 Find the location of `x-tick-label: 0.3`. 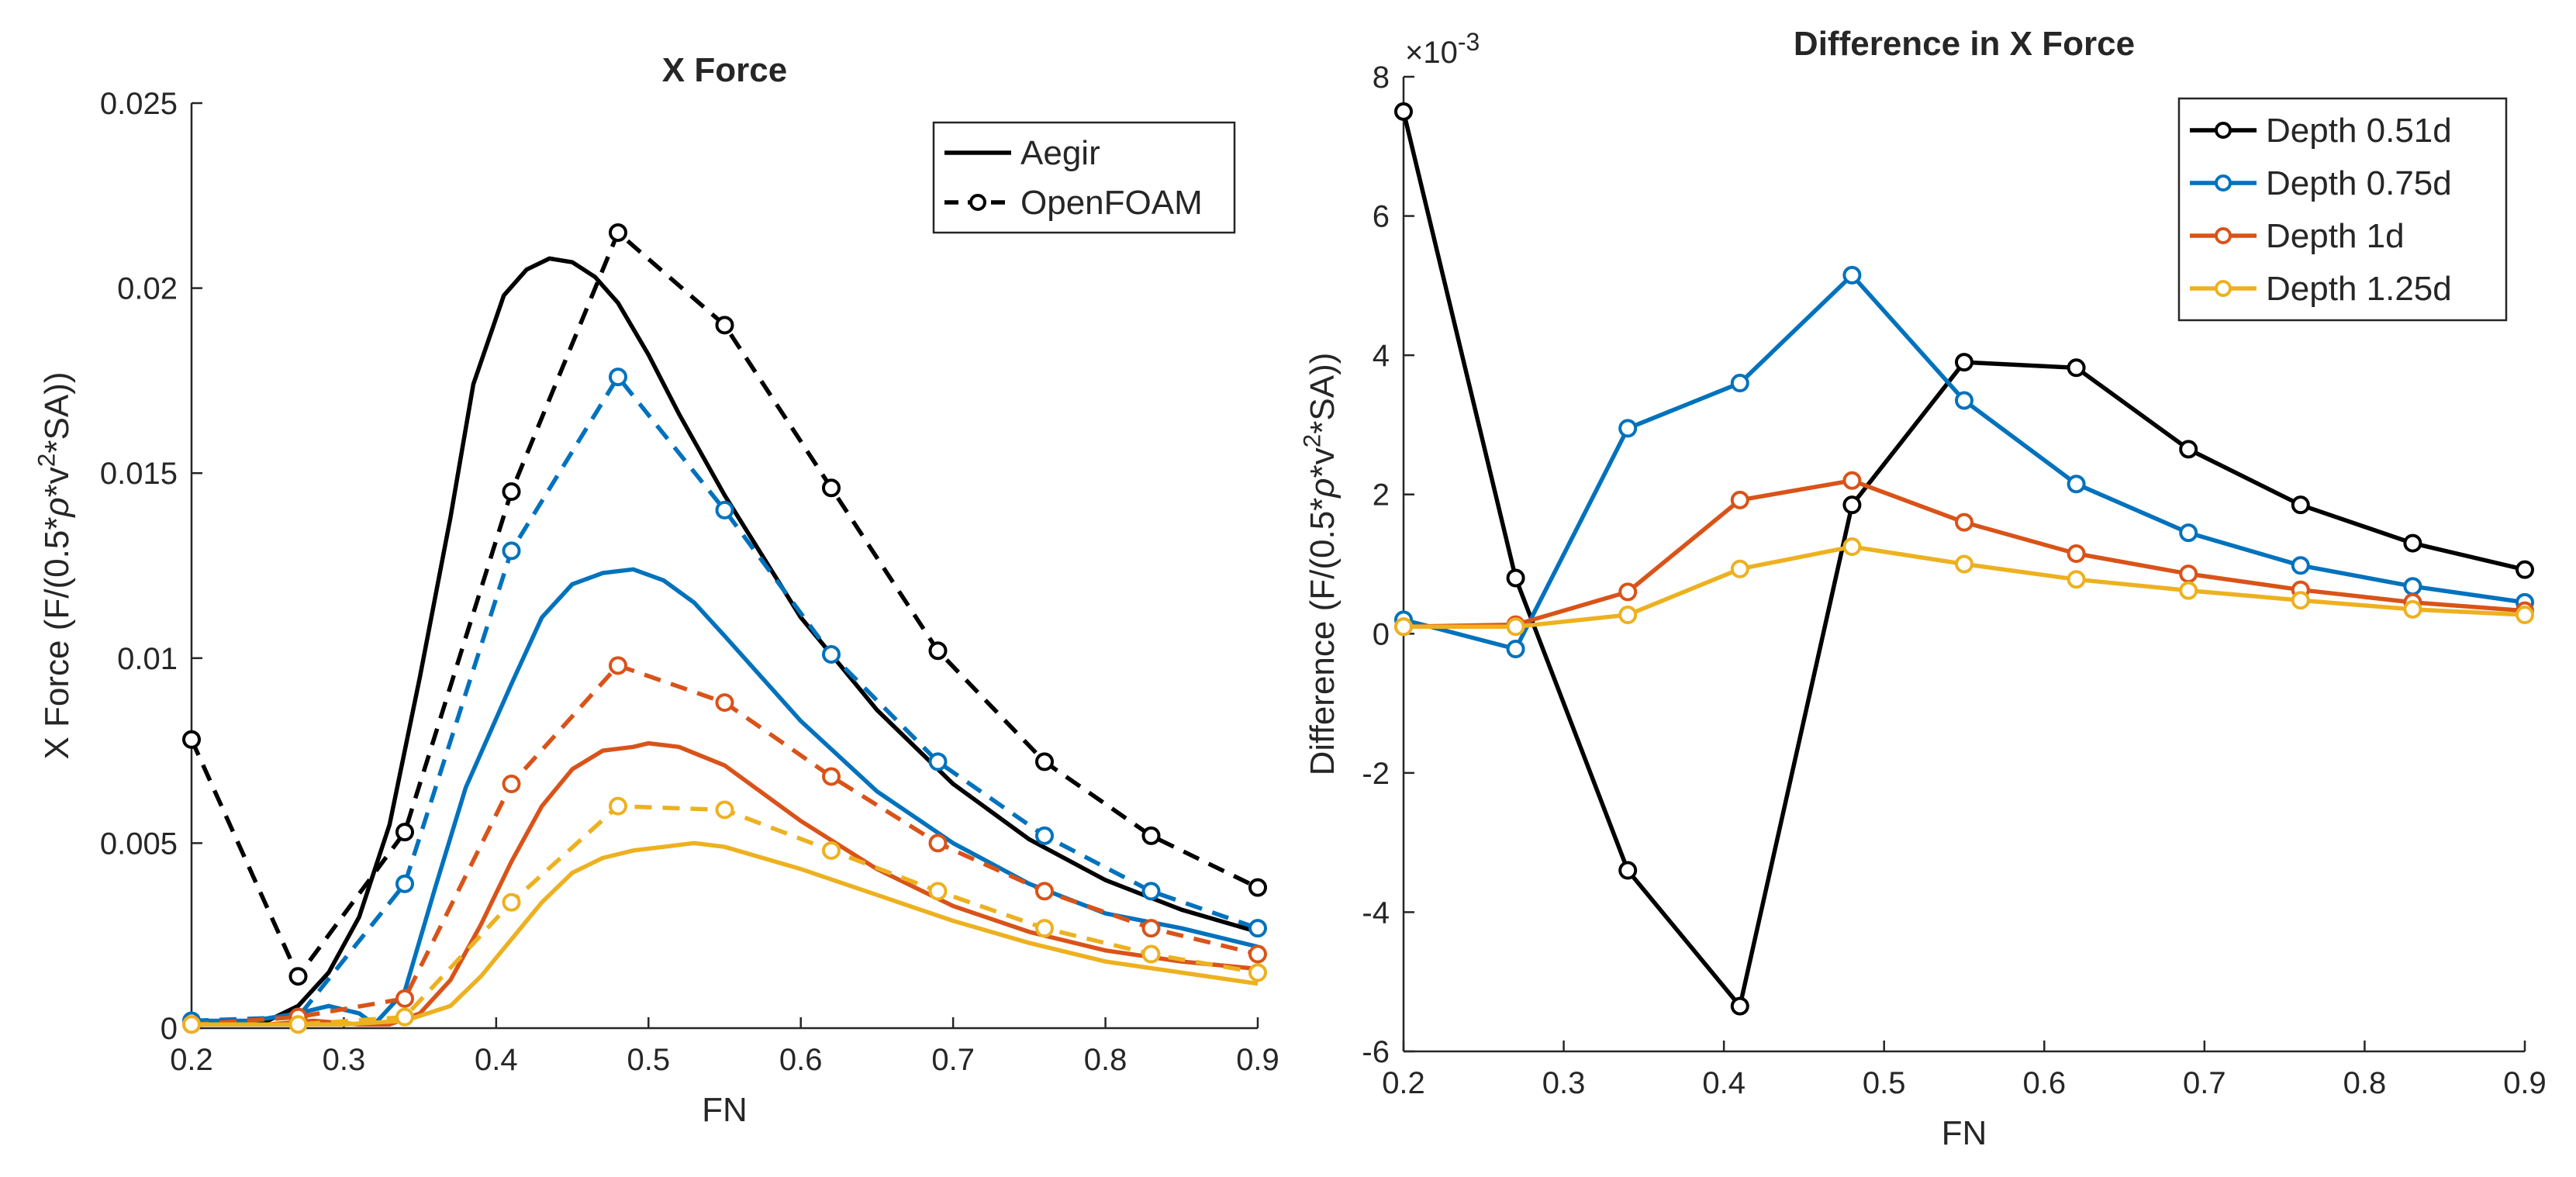

x-tick-label: 0.3 is located at coordinates (1564, 1083).